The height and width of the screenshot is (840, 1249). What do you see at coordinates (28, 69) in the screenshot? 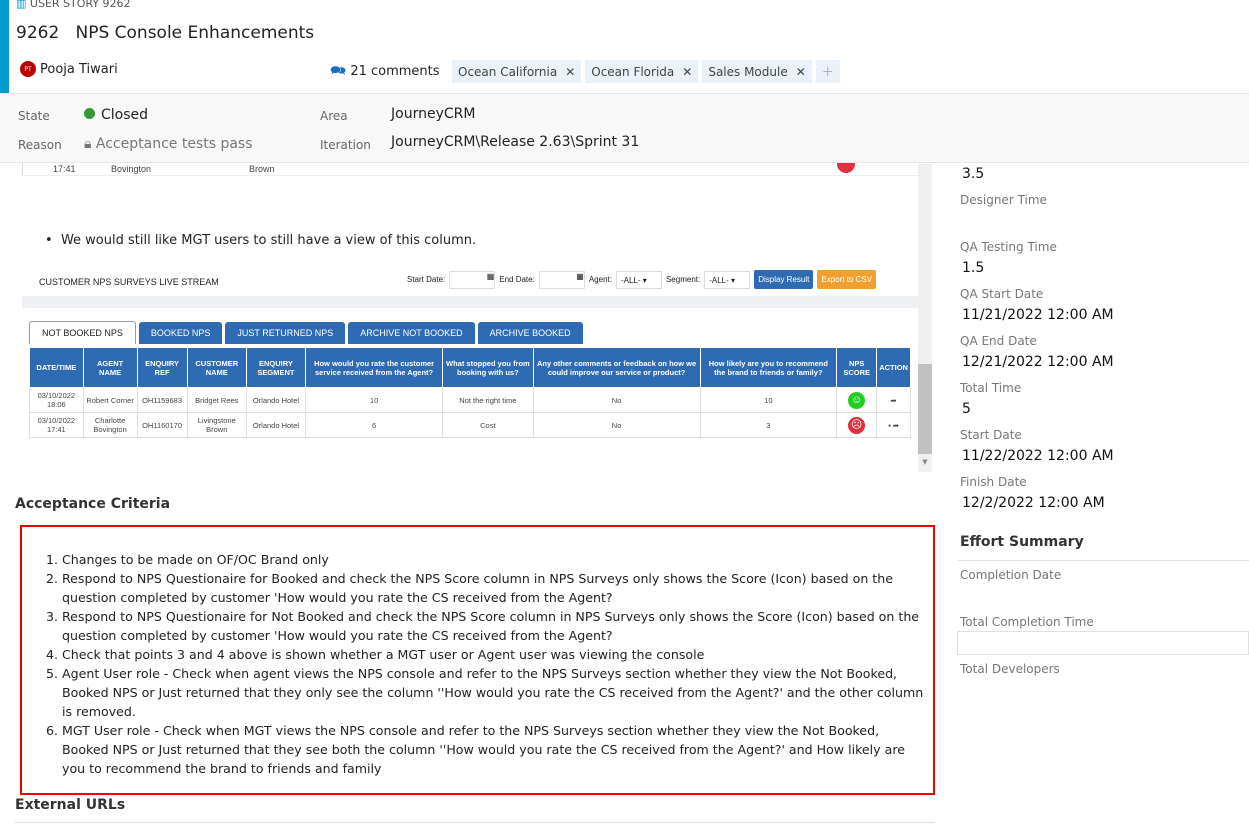
I see `avatar: PT` at bounding box center [28, 69].